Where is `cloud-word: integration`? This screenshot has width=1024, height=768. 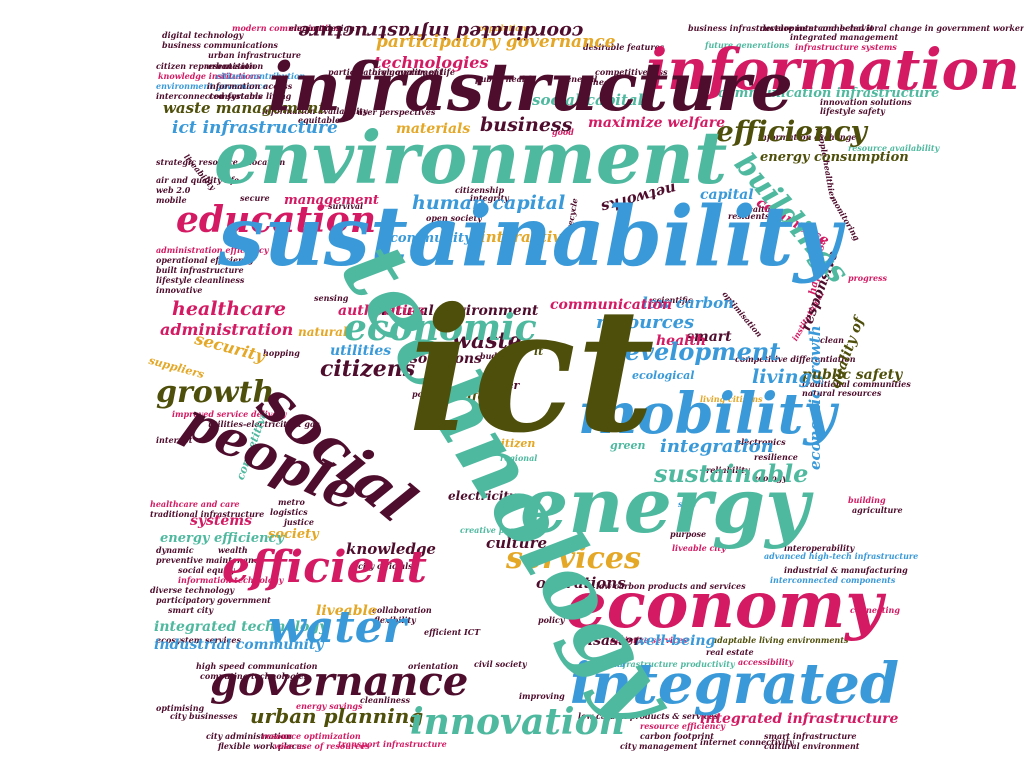
cloud-word: integration is located at coordinates (717, 446).